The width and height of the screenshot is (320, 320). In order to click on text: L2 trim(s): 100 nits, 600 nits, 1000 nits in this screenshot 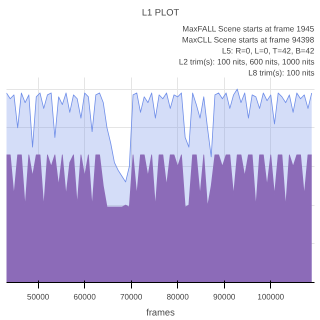, I will do `click(246, 62)`.